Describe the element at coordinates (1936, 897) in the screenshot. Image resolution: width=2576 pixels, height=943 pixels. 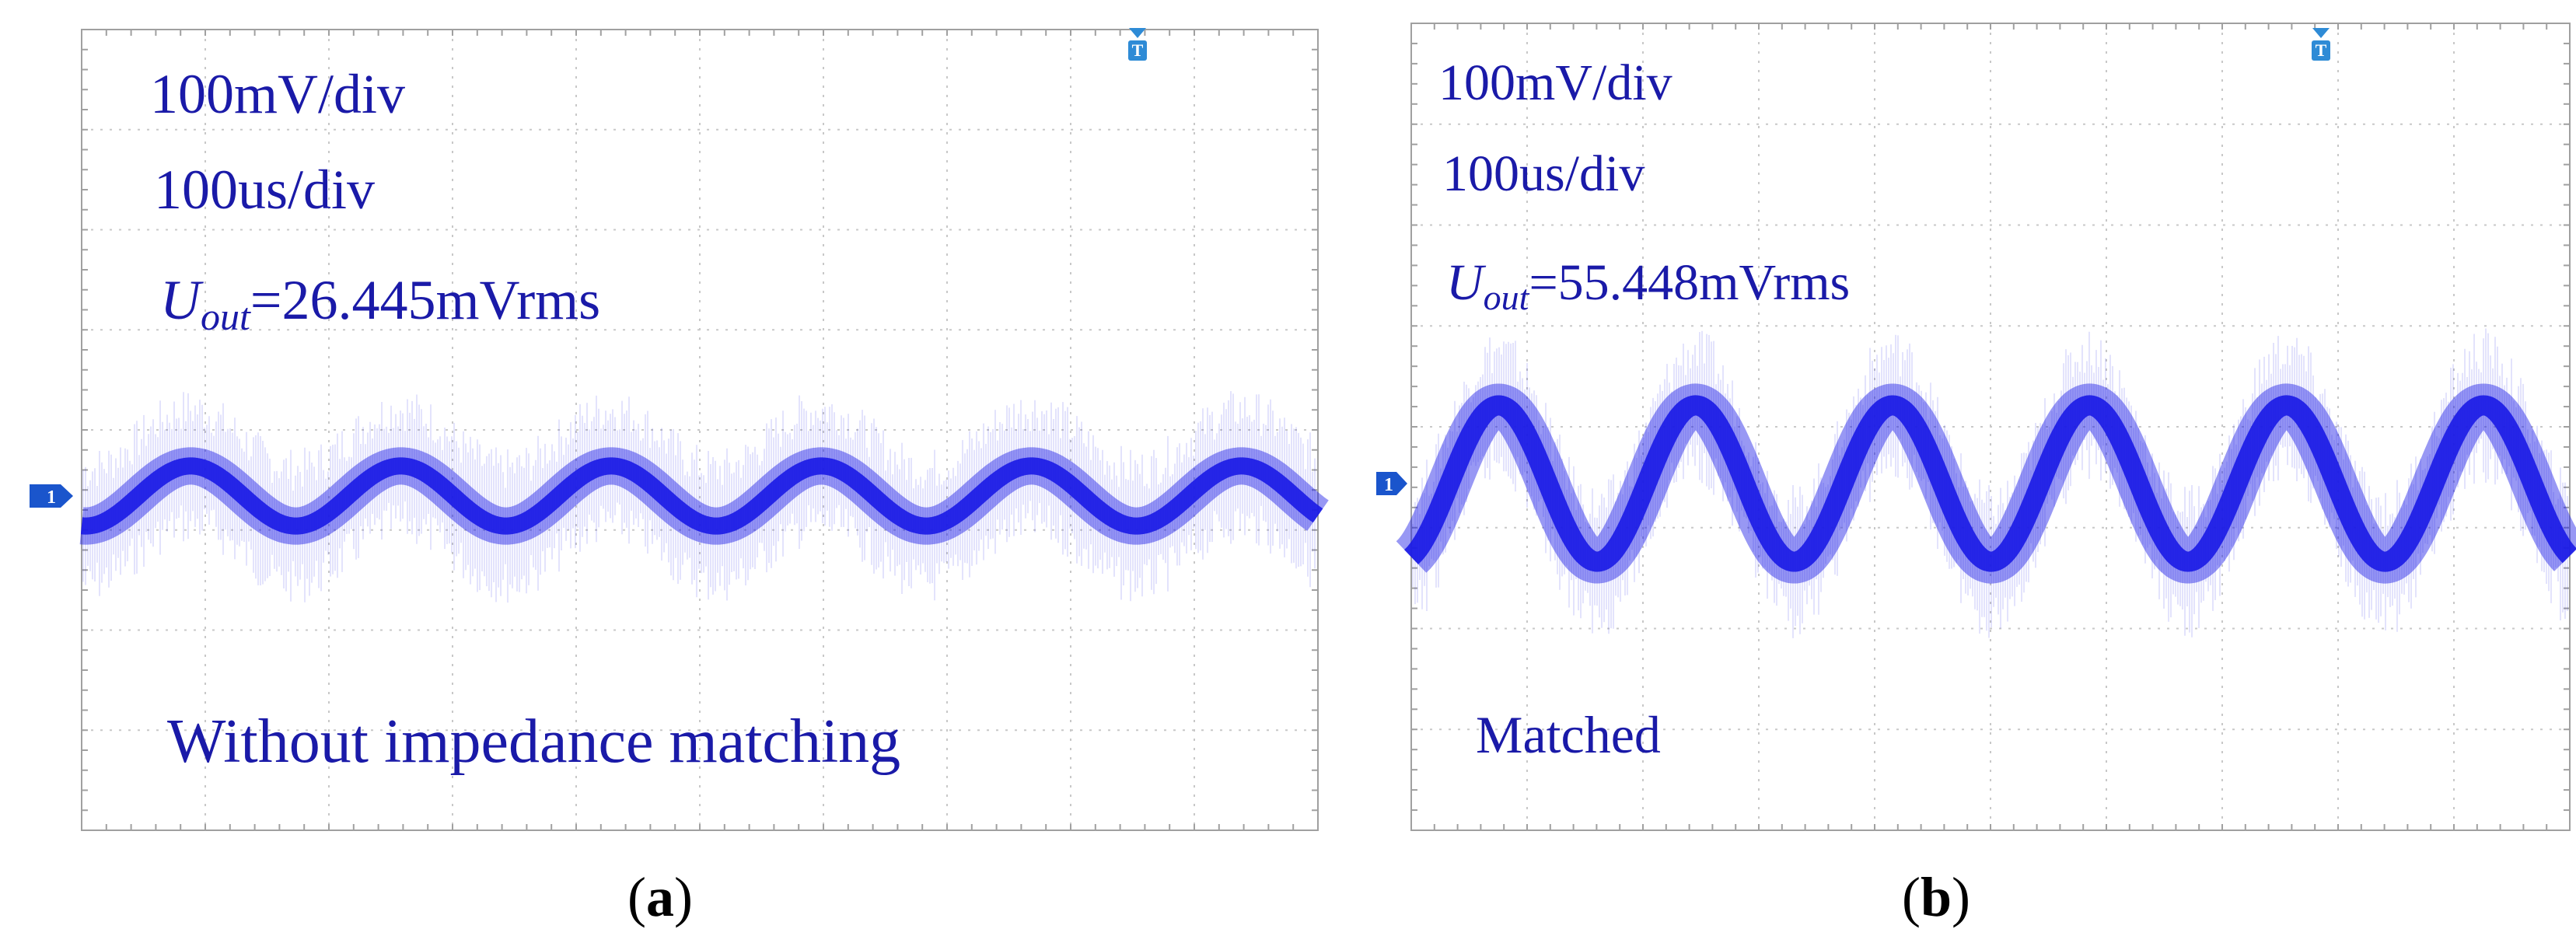
I see `panel-caption: (b)` at that location.